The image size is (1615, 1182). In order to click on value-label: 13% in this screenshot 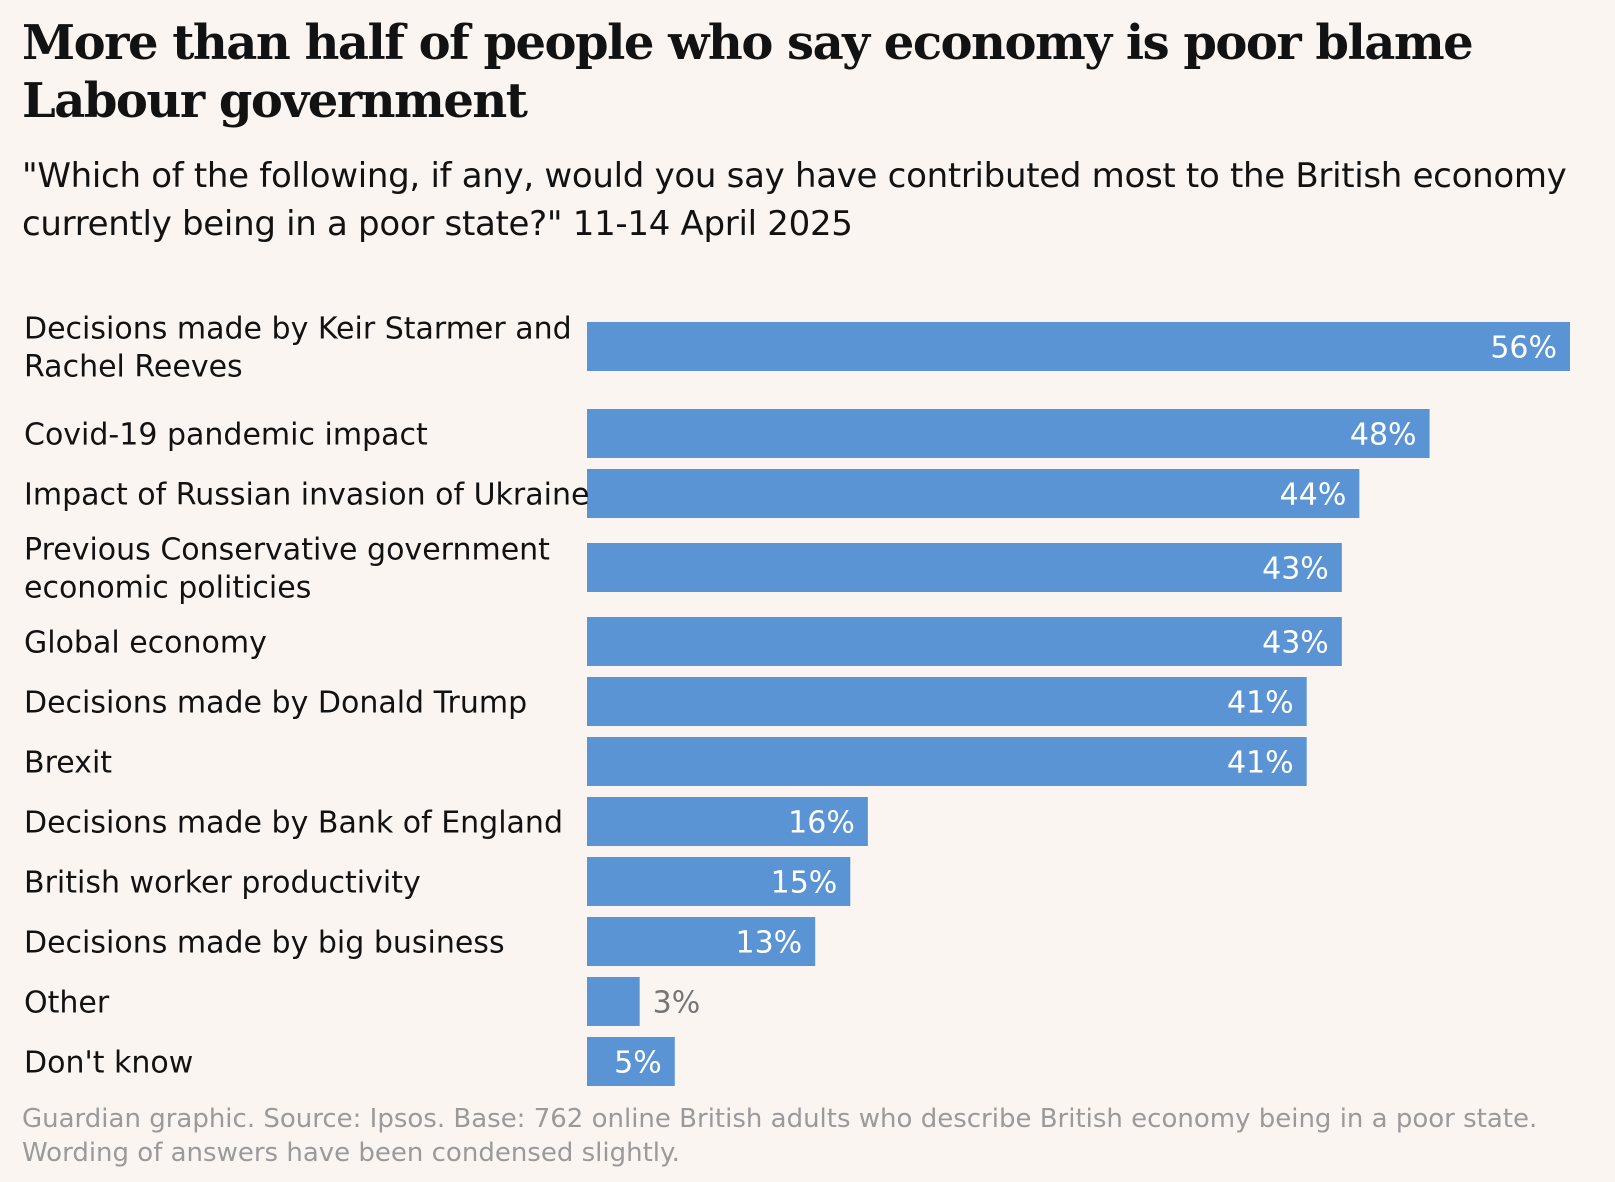, I will do `click(769, 943)`.